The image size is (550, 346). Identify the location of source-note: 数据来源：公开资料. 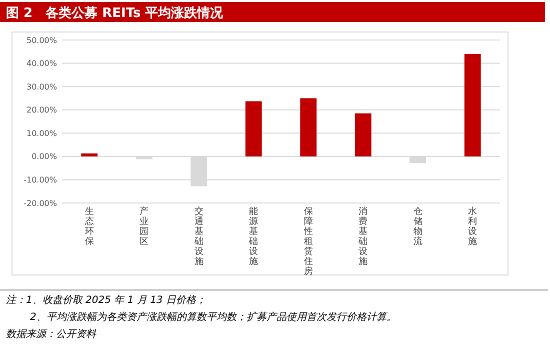
(51, 334).